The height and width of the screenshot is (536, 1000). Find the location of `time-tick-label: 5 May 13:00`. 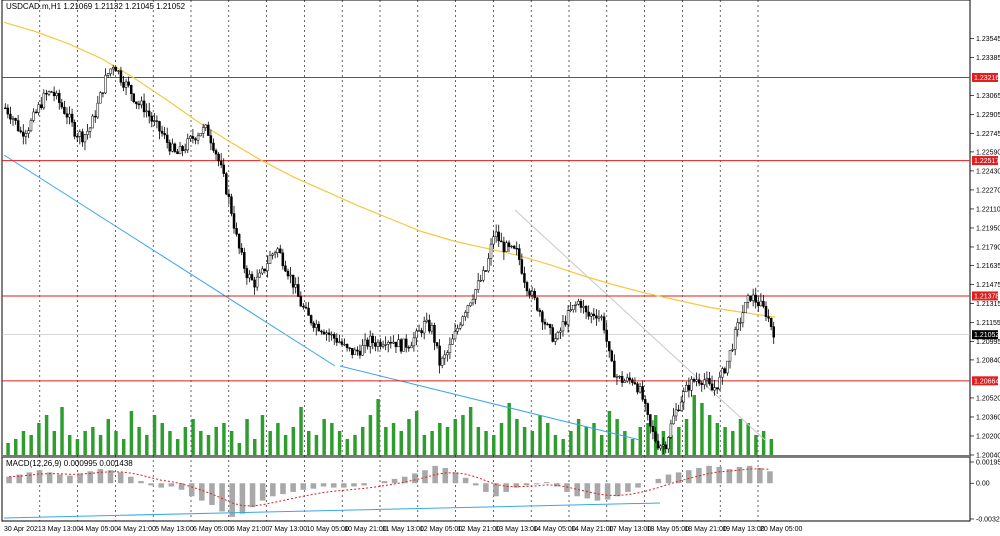

time-tick-label: 5 May 13:00 is located at coordinates (174, 529).